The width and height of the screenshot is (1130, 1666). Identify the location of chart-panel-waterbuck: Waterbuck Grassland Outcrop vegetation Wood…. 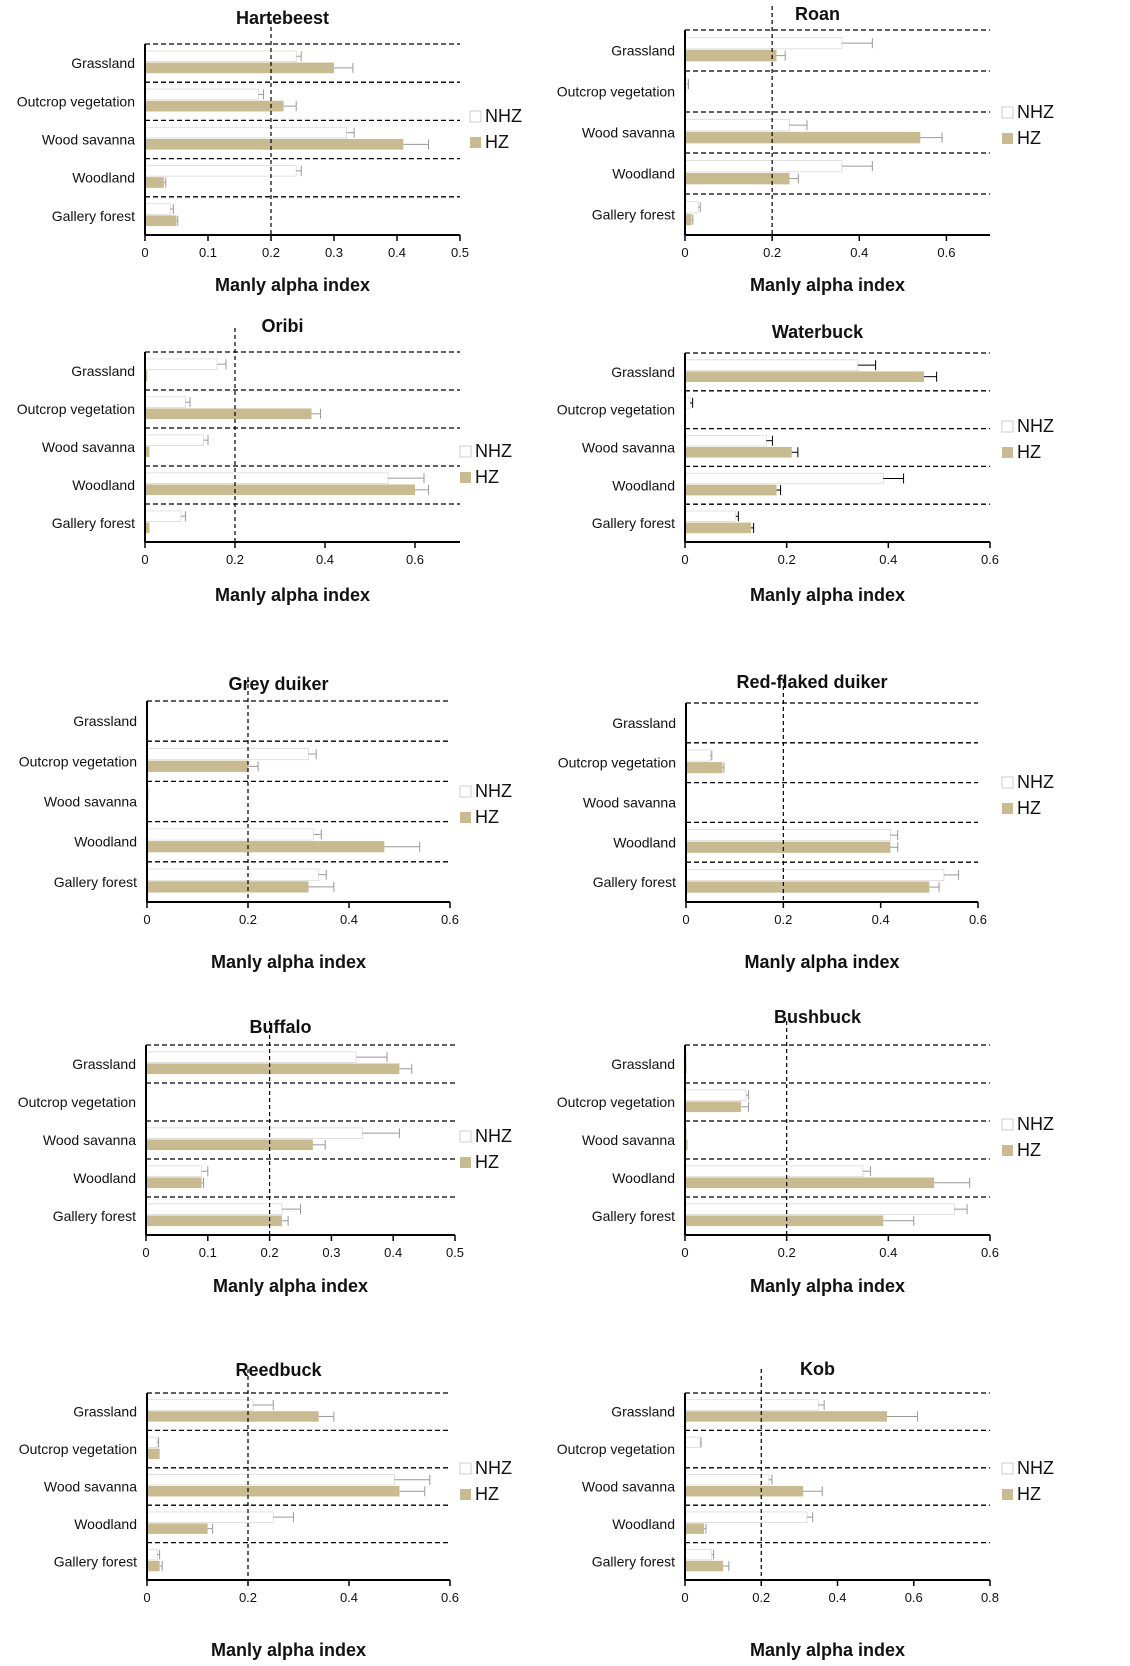
(843, 480).